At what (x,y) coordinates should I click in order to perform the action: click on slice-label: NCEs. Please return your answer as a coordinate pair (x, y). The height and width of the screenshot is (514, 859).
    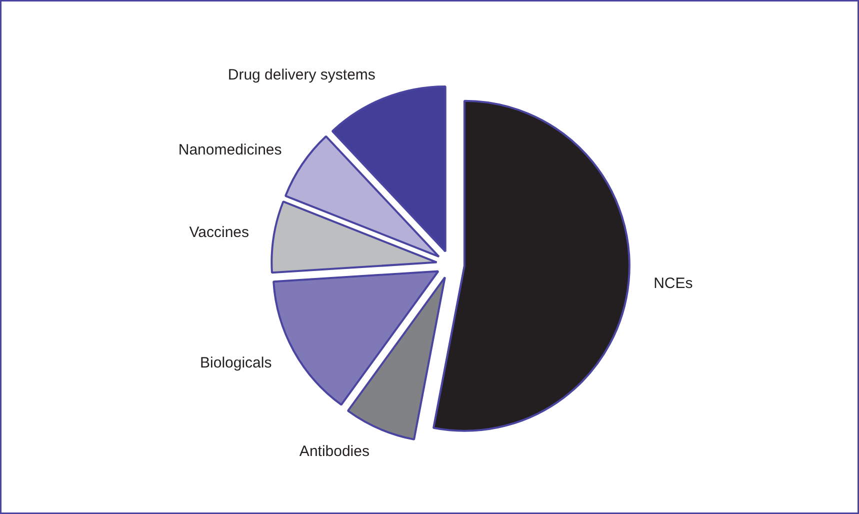
    Looking at the image, I should click on (673, 283).